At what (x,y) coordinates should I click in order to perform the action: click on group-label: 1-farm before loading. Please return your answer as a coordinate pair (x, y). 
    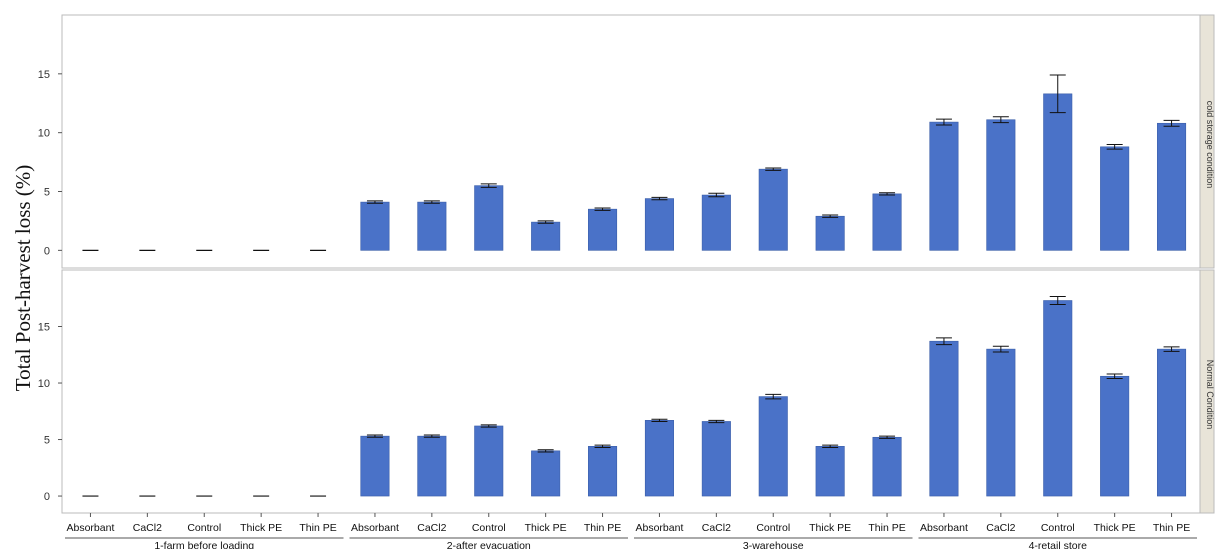
    Looking at the image, I should click on (204, 544).